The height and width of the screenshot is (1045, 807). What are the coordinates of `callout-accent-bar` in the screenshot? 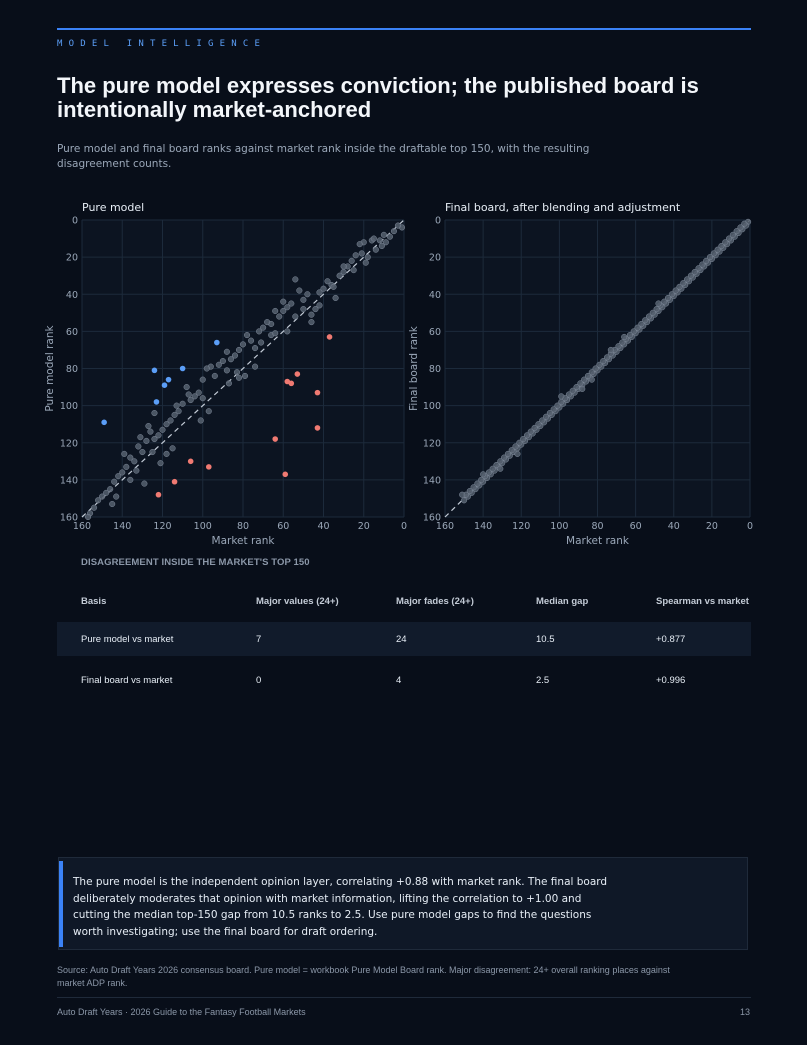 It's located at (61, 904).